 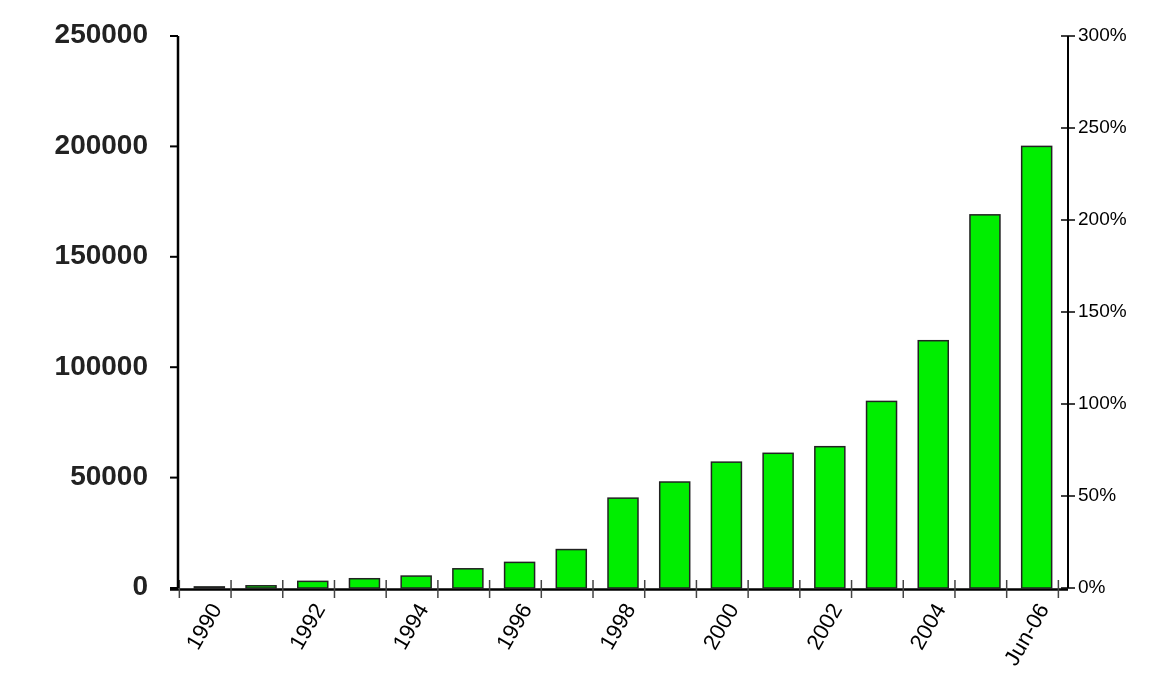 I want to click on y-tick-label: 200000, so click(x=101, y=144).